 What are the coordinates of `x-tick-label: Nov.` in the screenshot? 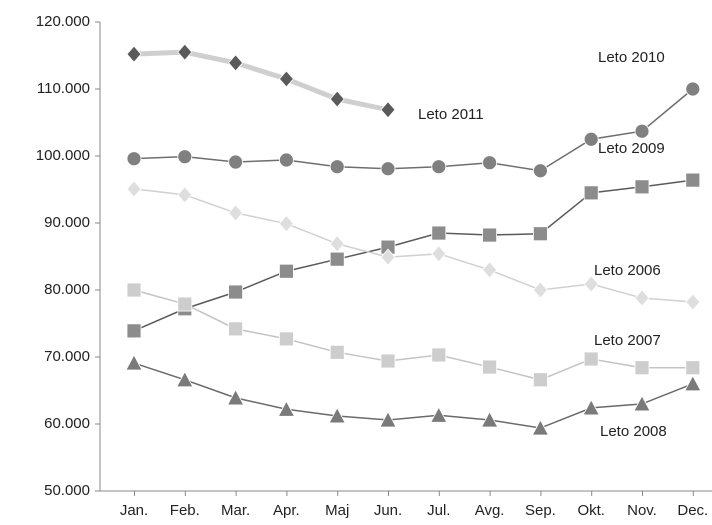 It's located at (642, 510).